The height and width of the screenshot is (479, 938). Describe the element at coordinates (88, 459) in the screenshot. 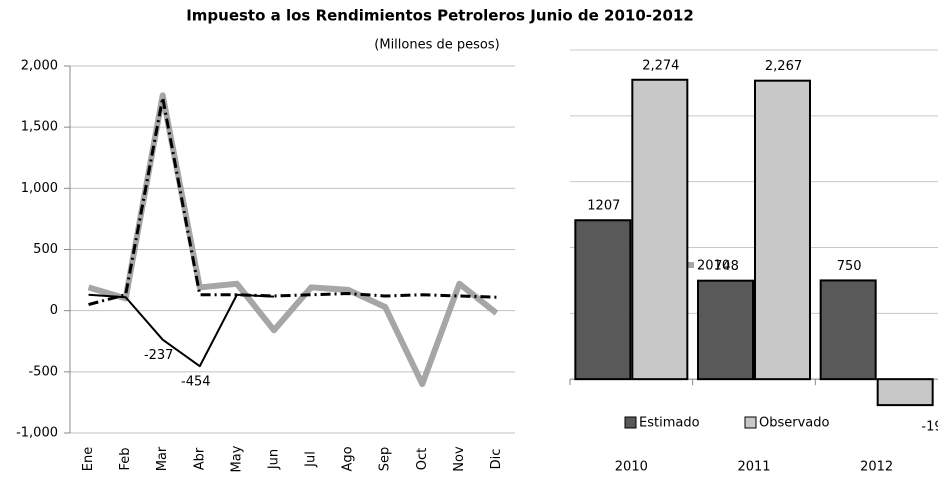

I see `x-tick-label: Ene` at that location.